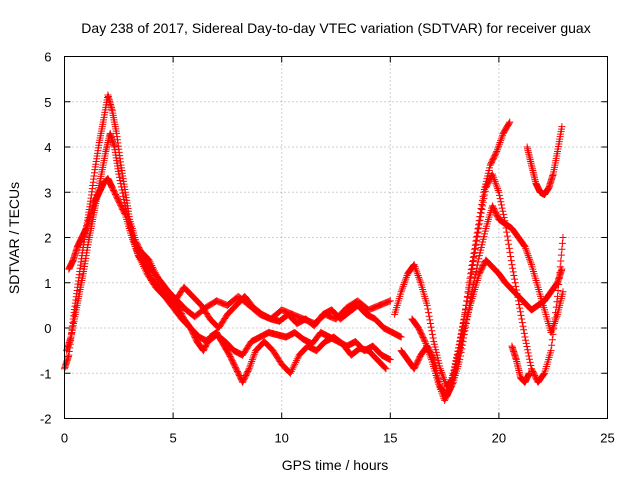 Image resolution: width=640 pixels, height=480 pixels. What do you see at coordinates (271, 294) in the screenshot?
I see `series-track-d` at bounding box center [271, 294].